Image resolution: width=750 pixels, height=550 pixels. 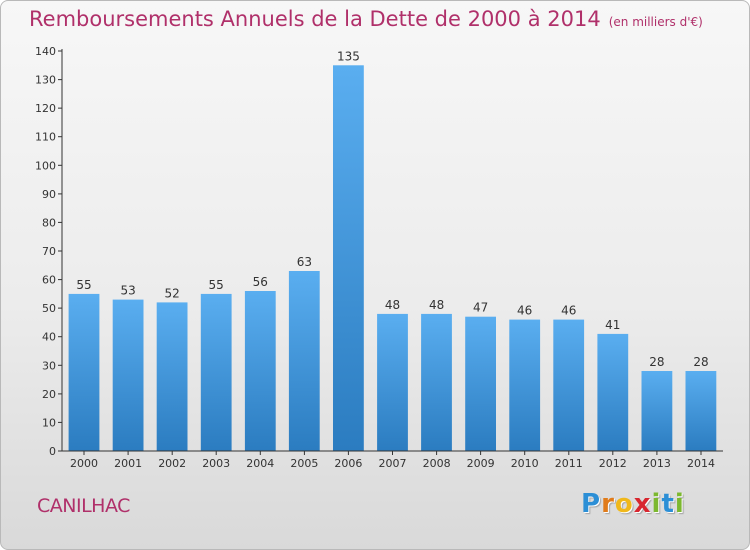 I want to click on x-tick-label-2010: 2010, so click(x=525, y=463).